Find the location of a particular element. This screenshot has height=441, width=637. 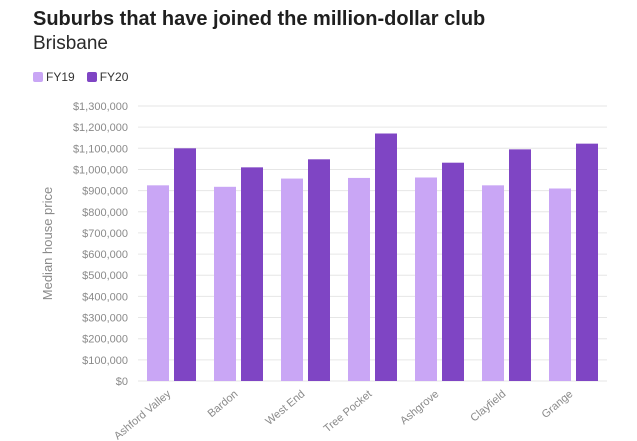

legend: FY19 FY20 is located at coordinates (86, 77).